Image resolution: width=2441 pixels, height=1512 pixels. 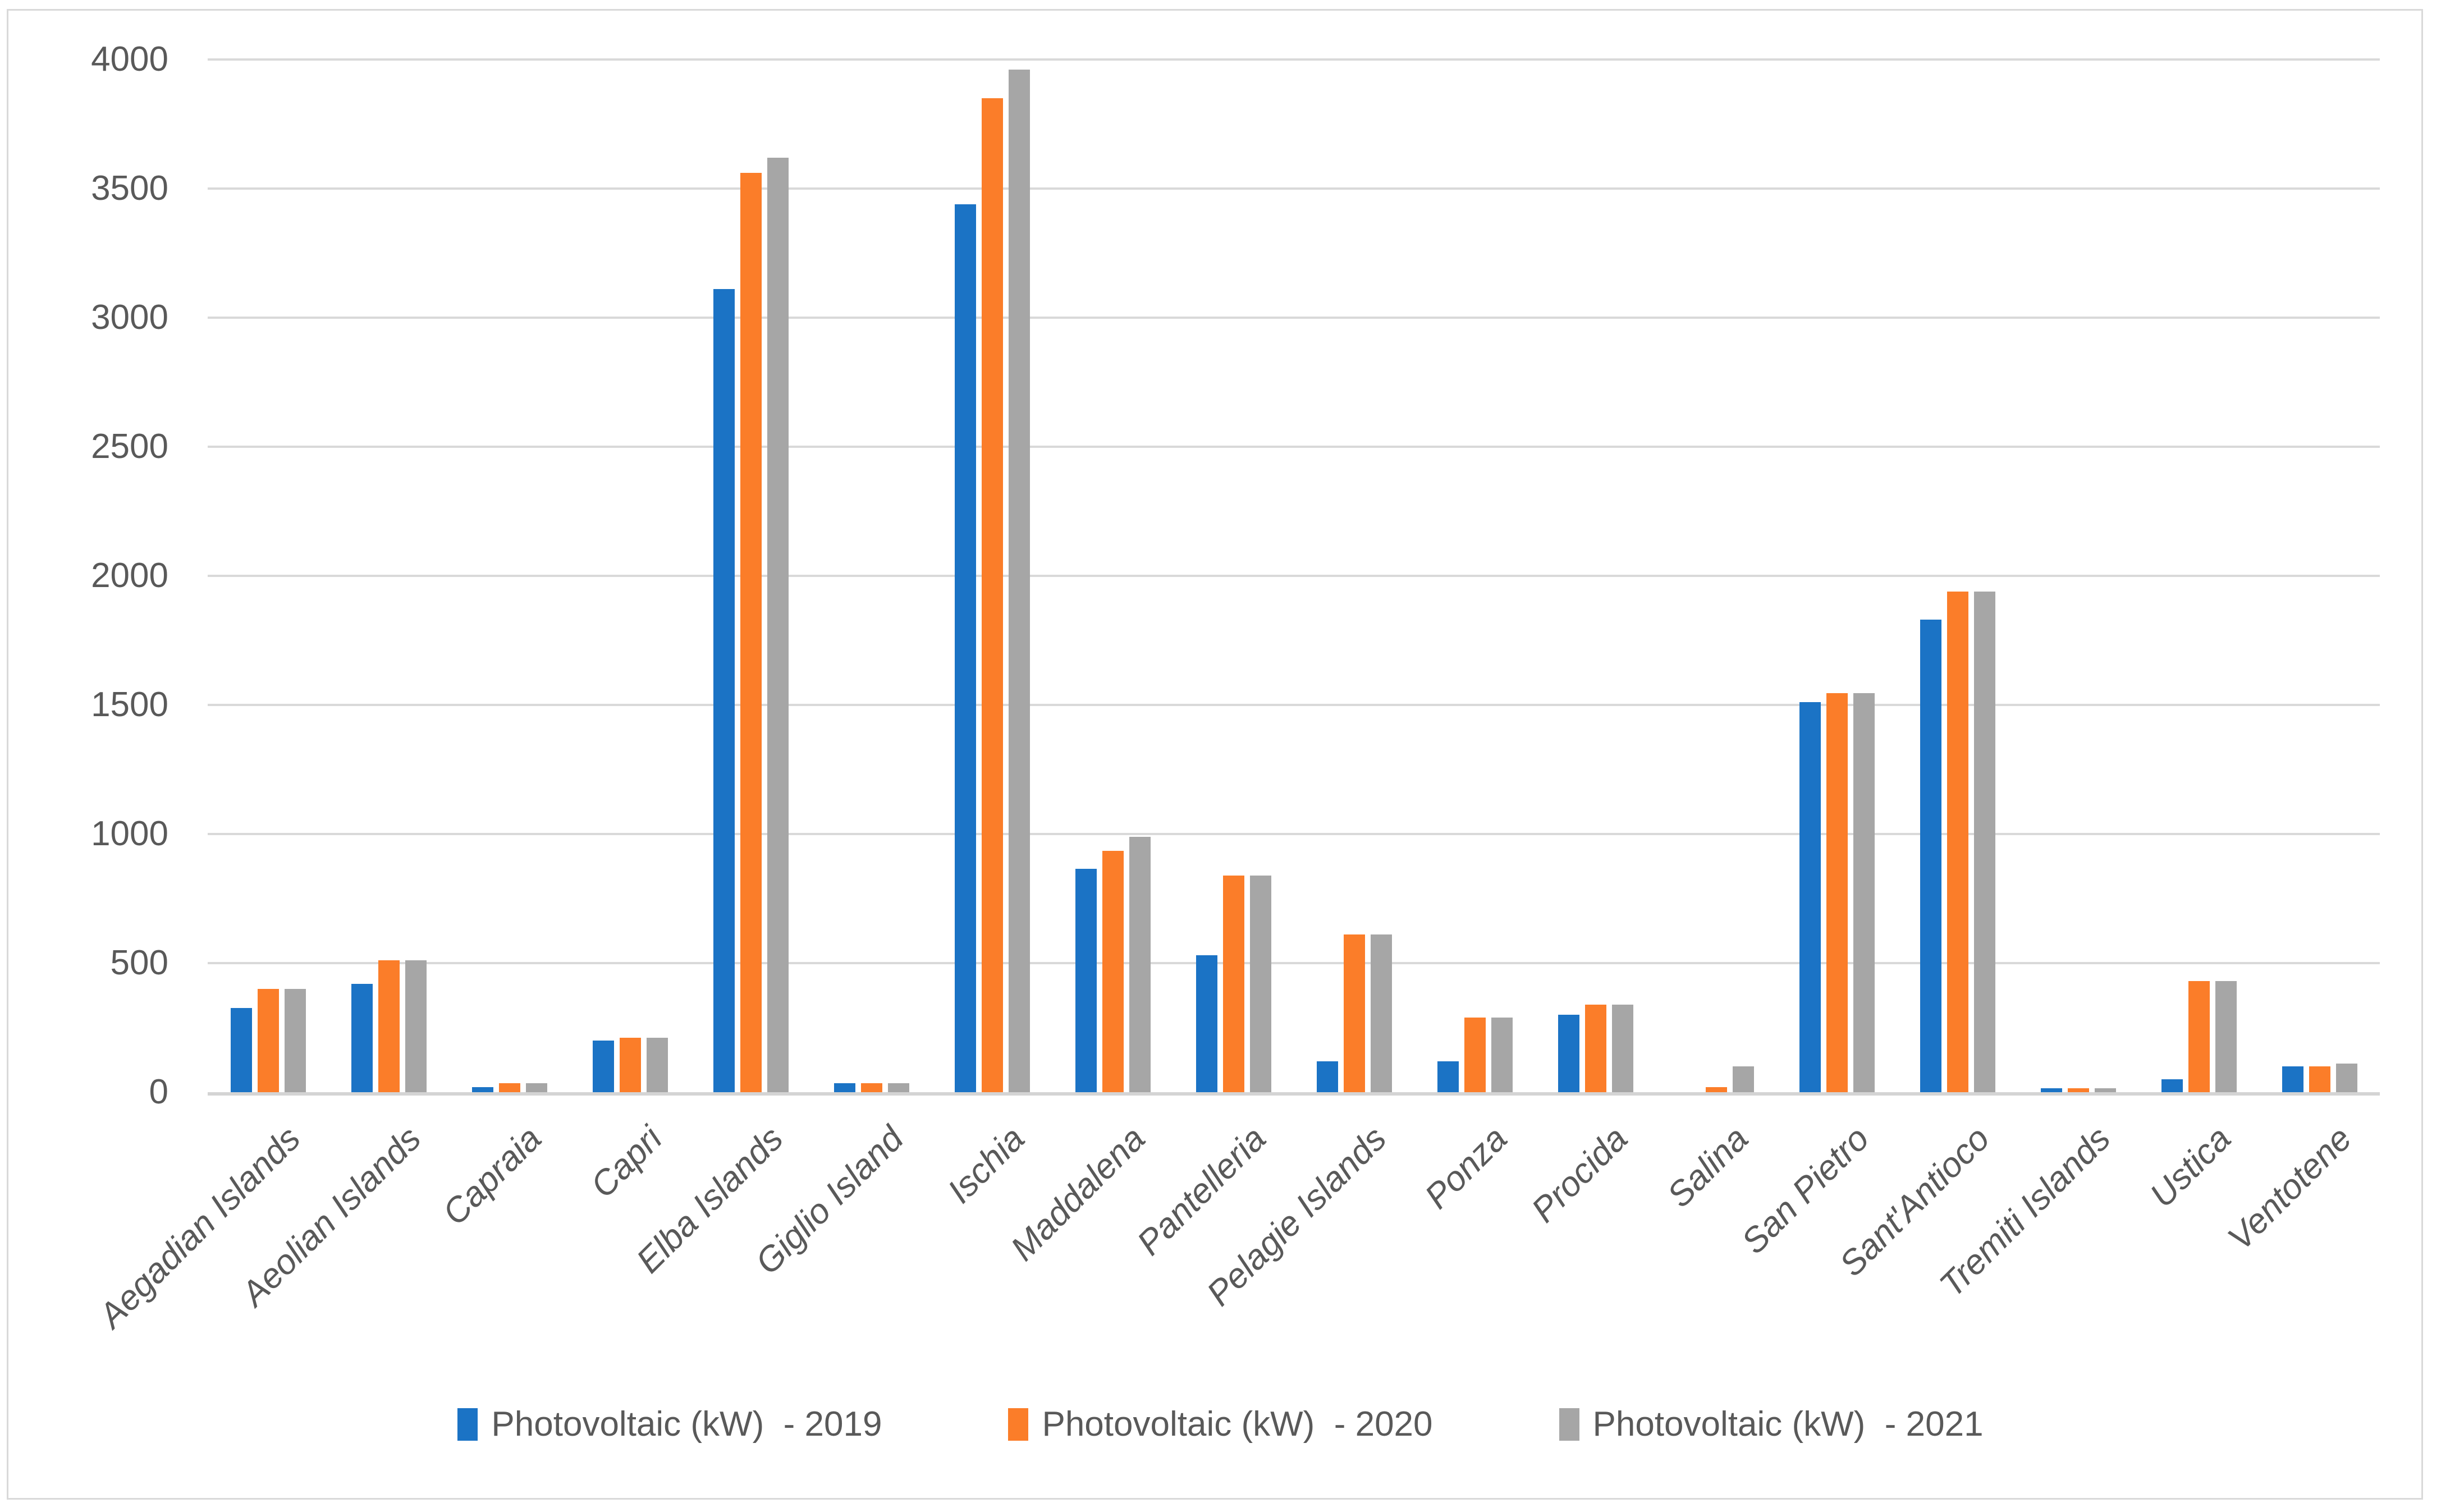 I want to click on bar-salina-2020, so click(x=1717, y=1089).